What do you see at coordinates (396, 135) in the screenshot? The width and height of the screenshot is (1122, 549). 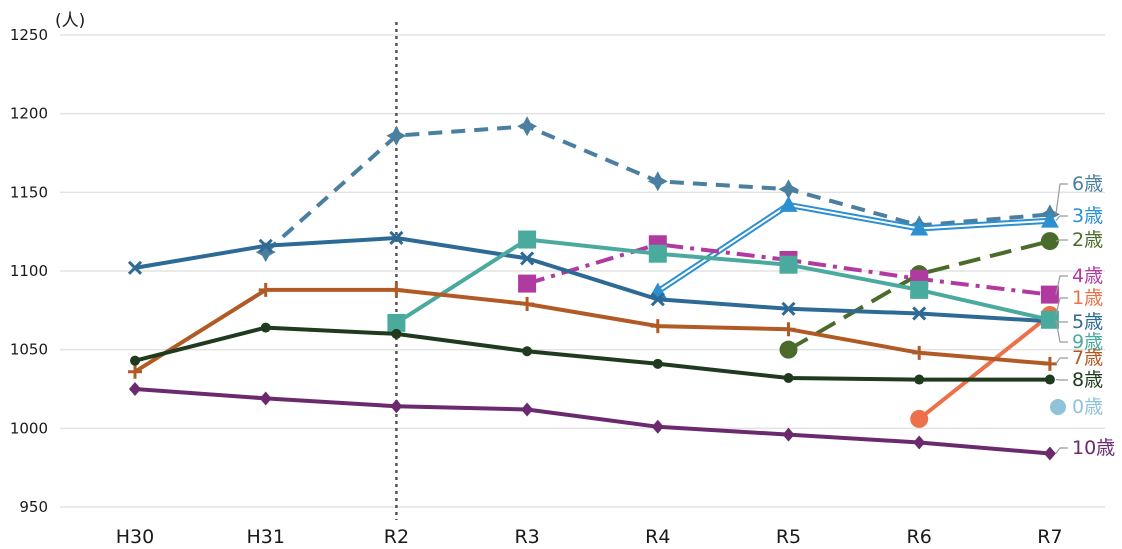 I see `point-6sai-R2` at bounding box center [396, 135].